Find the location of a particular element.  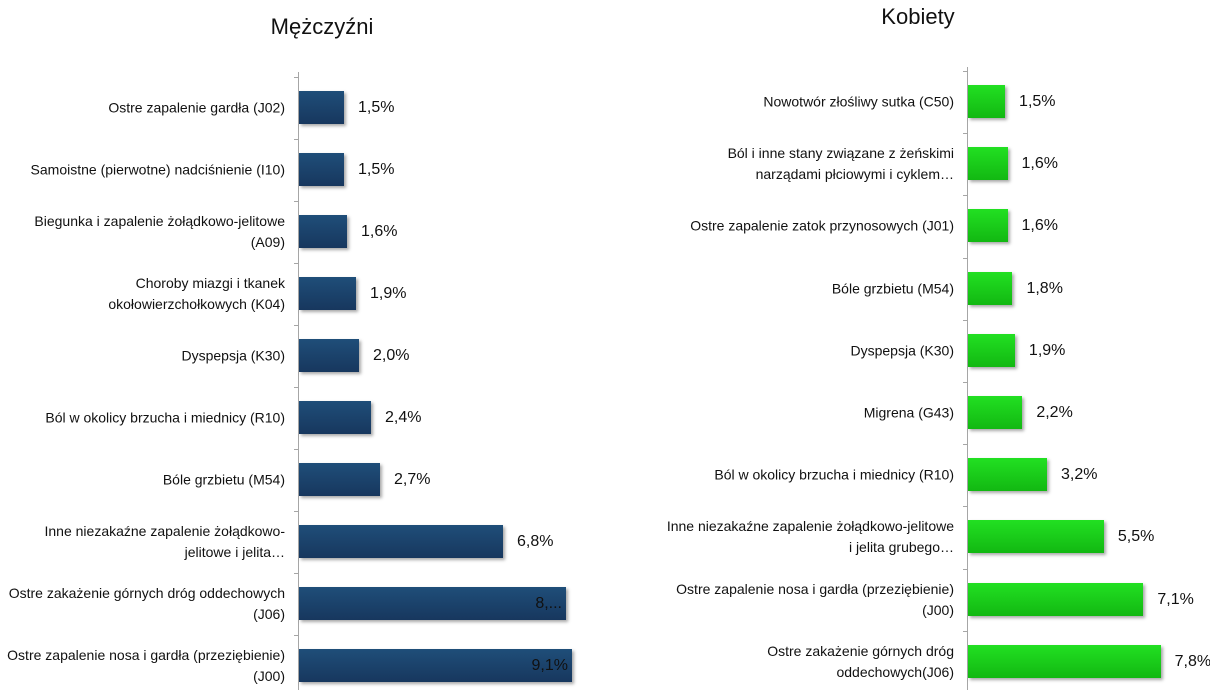

value-label: 2,0% is located at coordinates (391, 355).